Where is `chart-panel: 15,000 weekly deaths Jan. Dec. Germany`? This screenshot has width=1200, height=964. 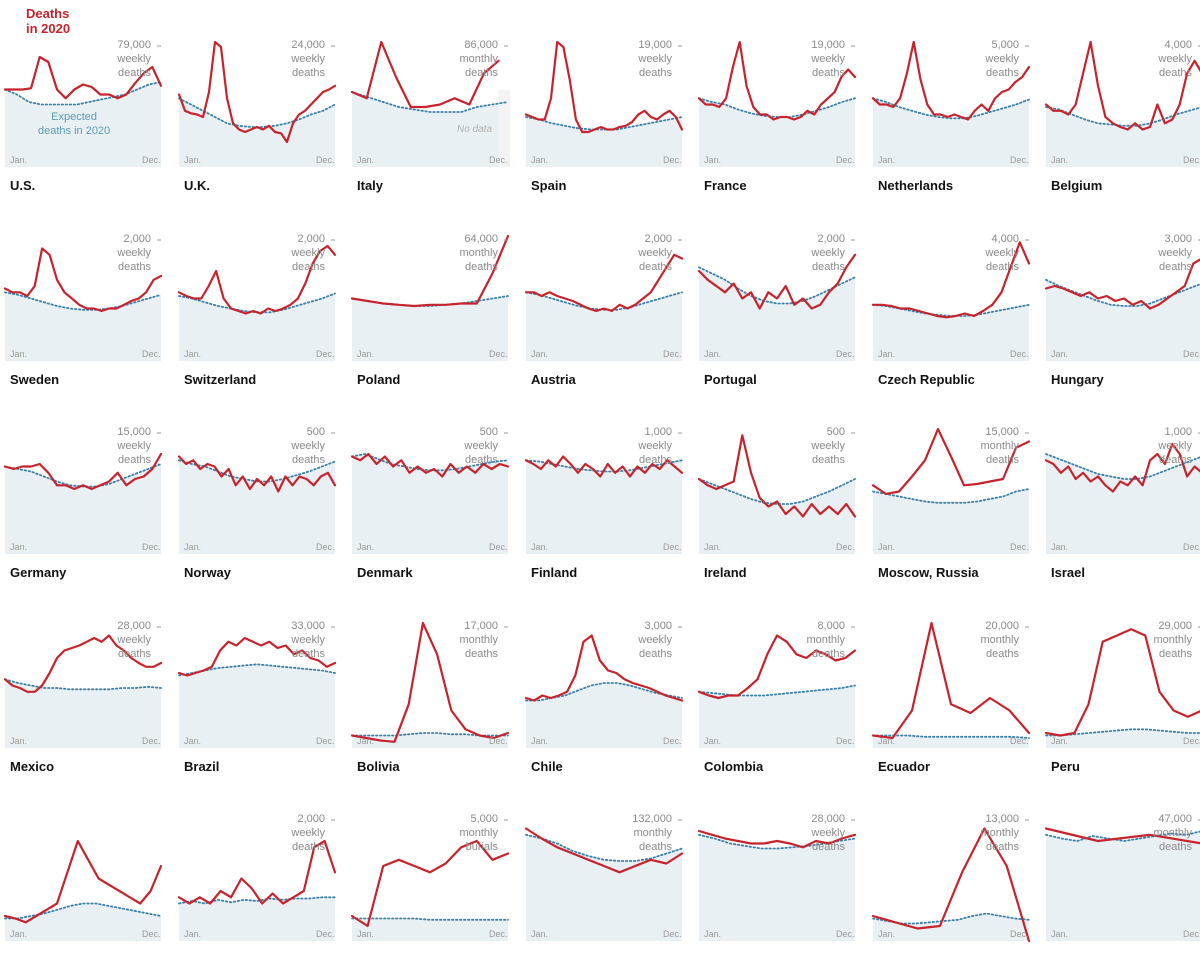
chart-panel: 15,000 weekly deaths Jan. Dec. Germany is located at coordinates (83, 488).